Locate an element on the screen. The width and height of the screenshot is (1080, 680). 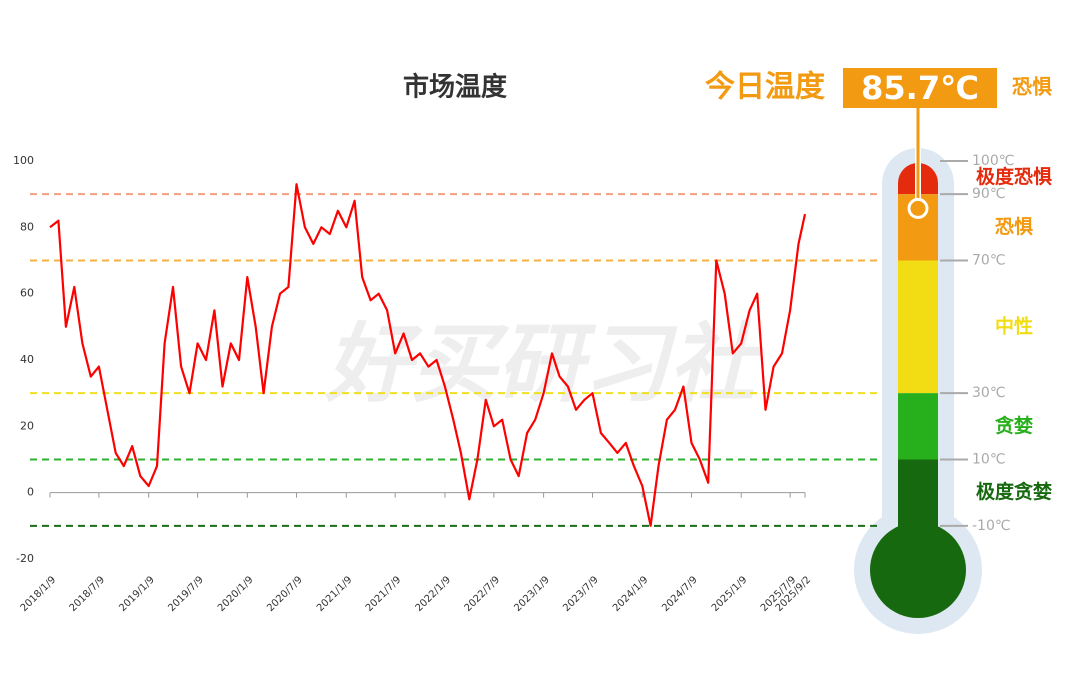
scale-label: 10℃ is located at coordinates (989, 460).